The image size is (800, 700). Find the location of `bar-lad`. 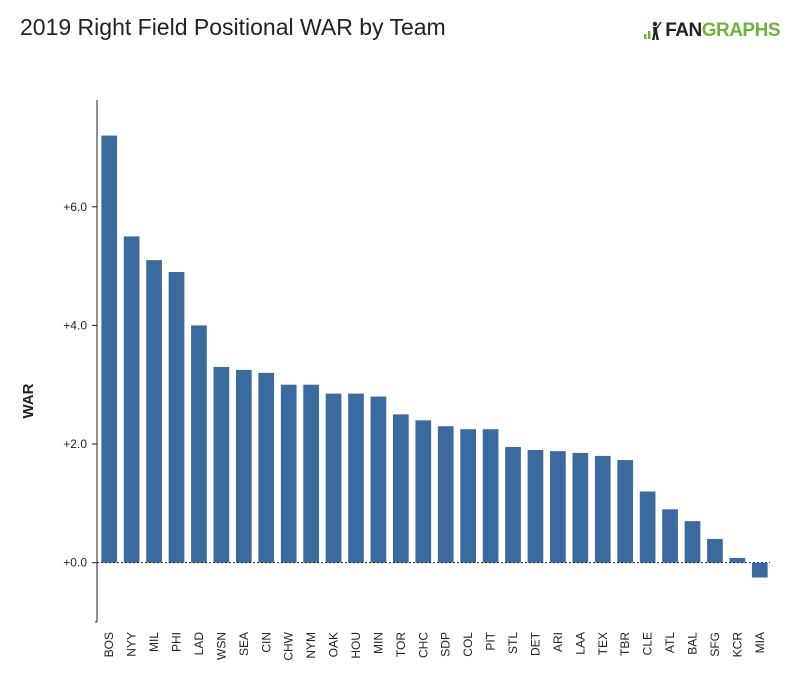

bar-lad is located at coordinates (199, 444).